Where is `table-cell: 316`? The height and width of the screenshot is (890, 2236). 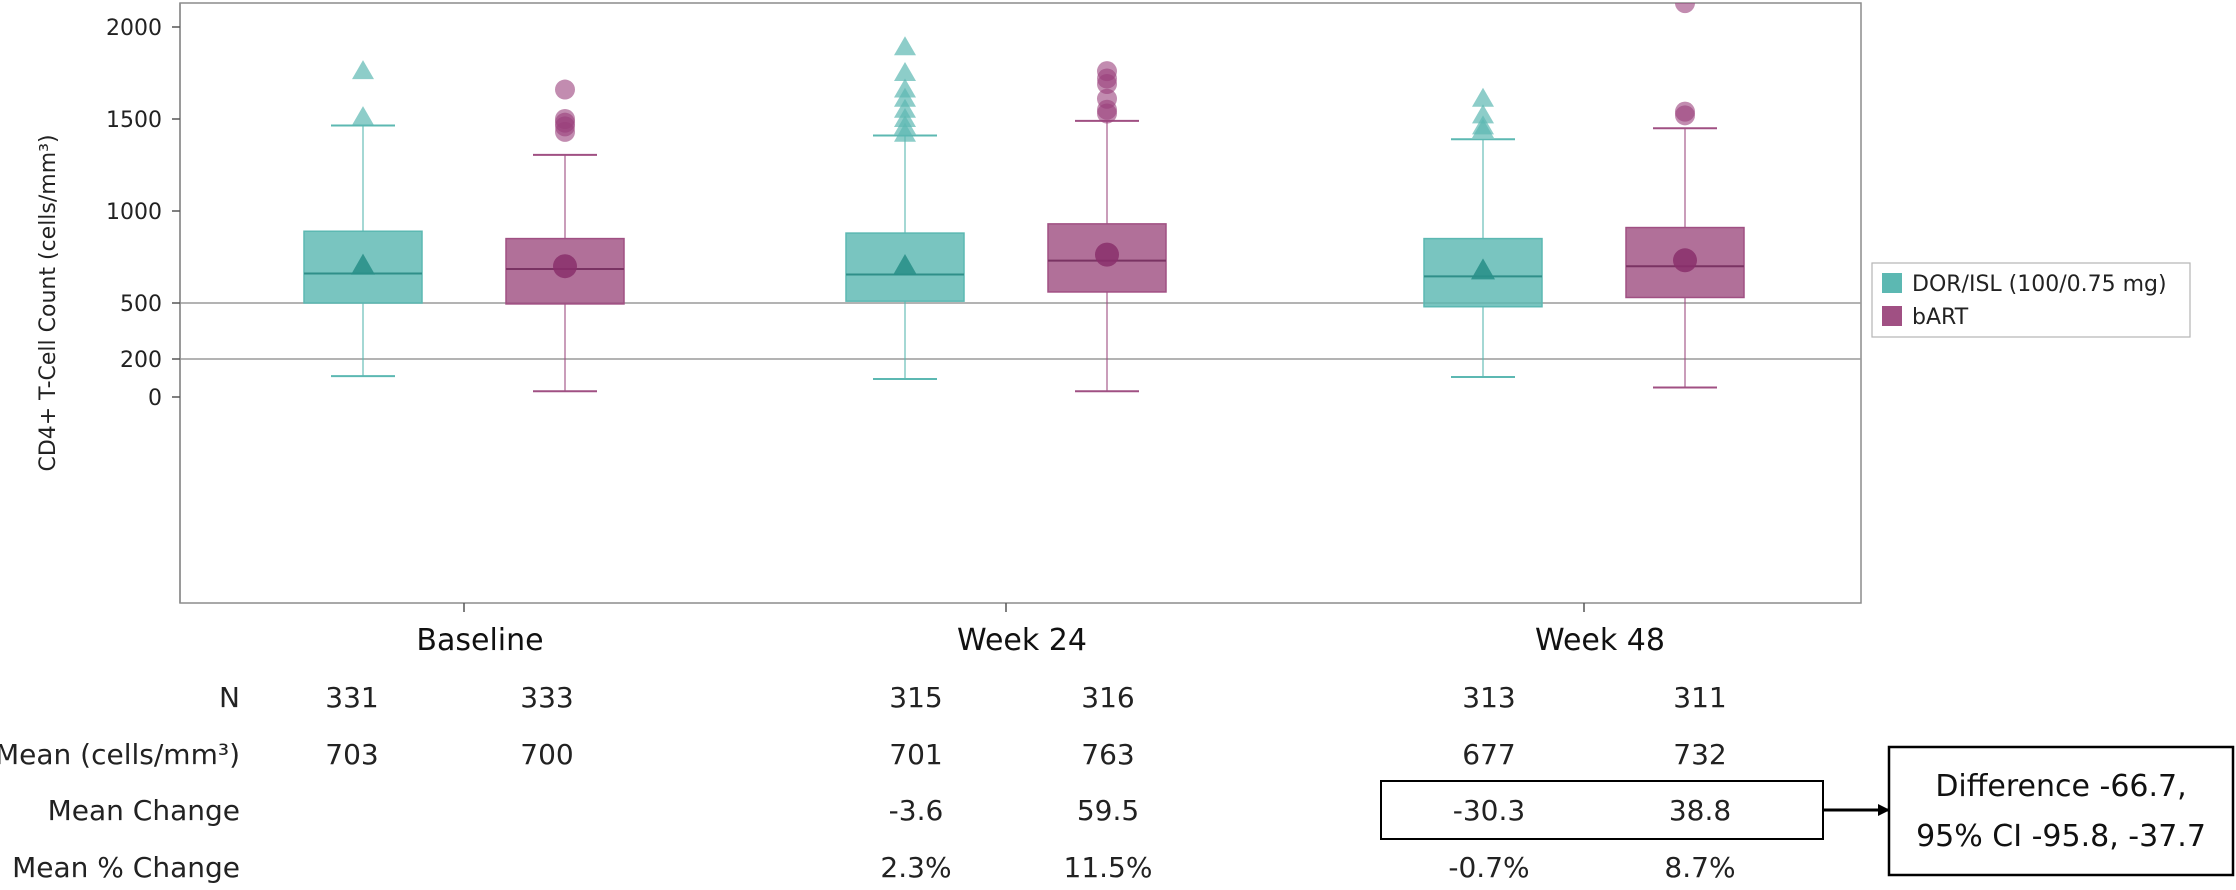
table-cell: 316 is located at coordinates (1107, 697).